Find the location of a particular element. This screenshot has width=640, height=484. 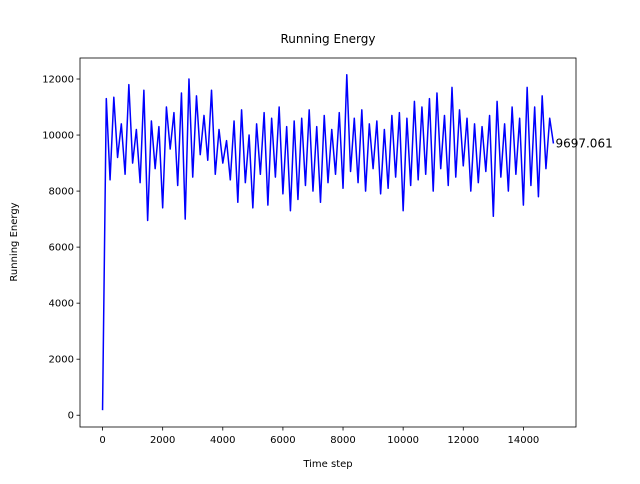

last-value-label: 9697.061 is located at coordinates (583, 144).